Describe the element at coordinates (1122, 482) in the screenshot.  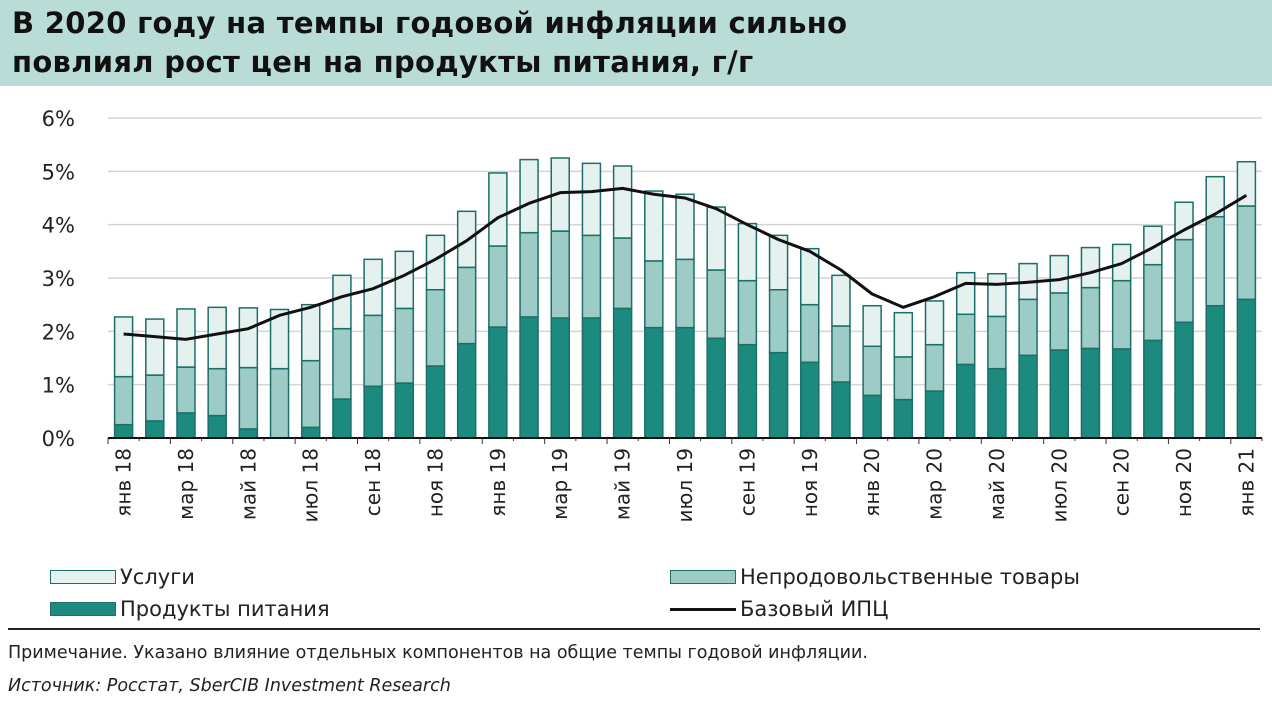
I see `x-tick-label: сен 20` at that location.